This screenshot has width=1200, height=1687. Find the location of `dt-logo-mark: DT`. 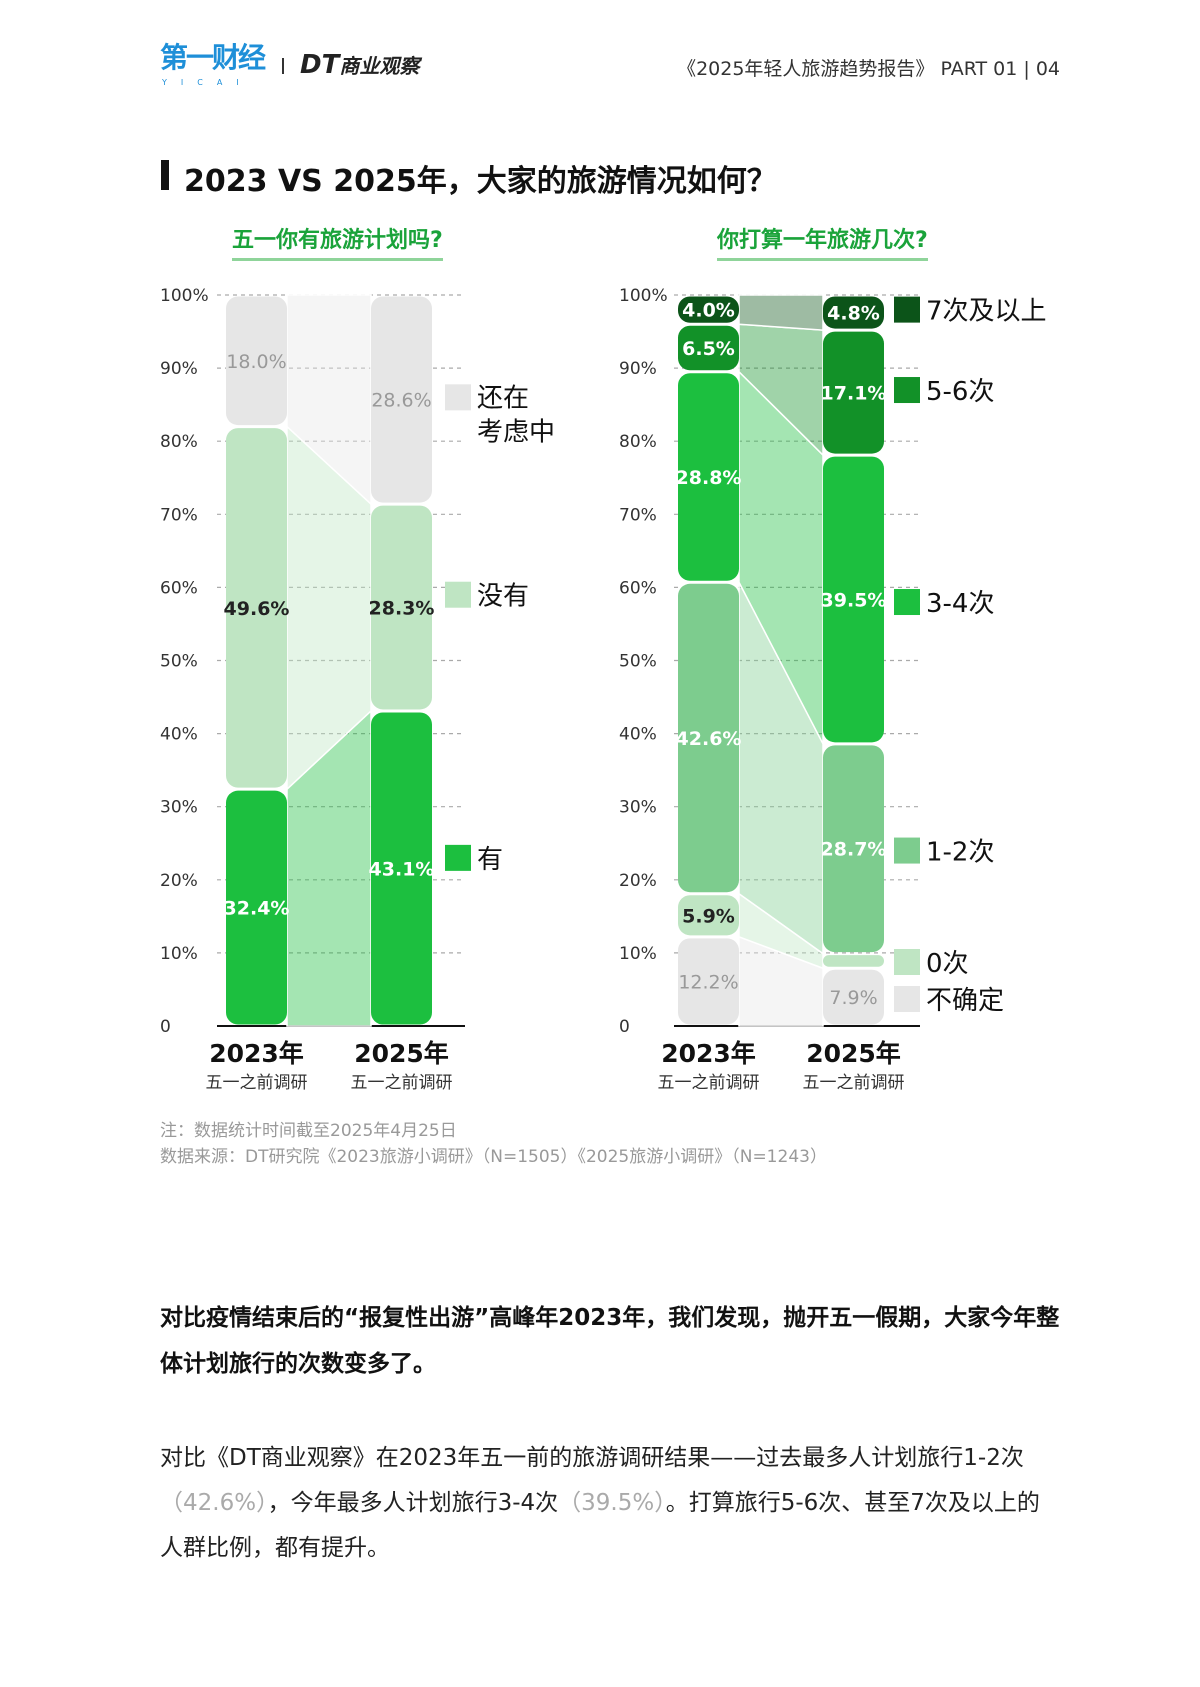

dt-logo-mark: DT is located at coordinates (320, 65).